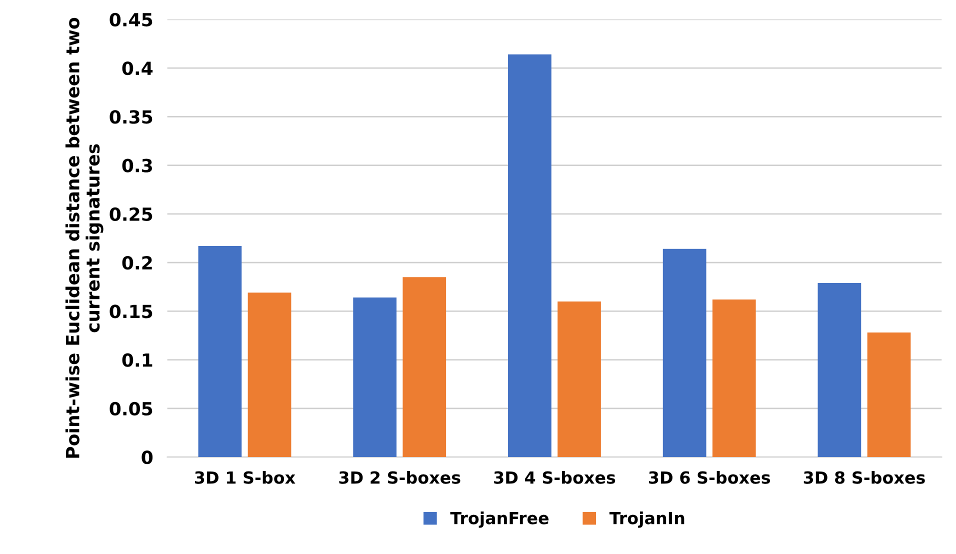 The image size is (956, 554). What do you see at coordinates (147, 457) in the screenshot?
I see `y-tick-label: 0` at bounding box center [147, 457].